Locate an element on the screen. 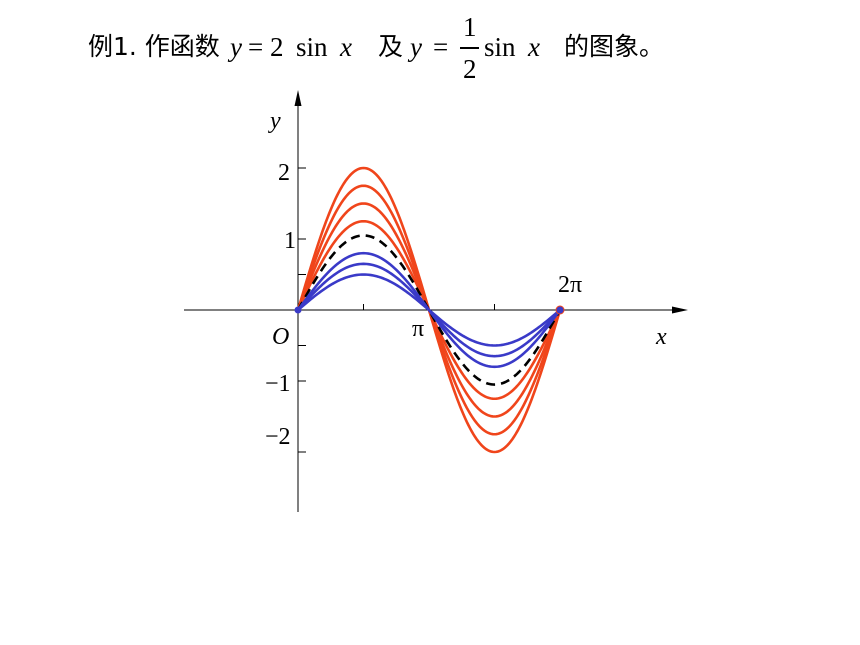 This screenshot has height=645, width=860. eq1-x: x is located at coordinates (346, 47).